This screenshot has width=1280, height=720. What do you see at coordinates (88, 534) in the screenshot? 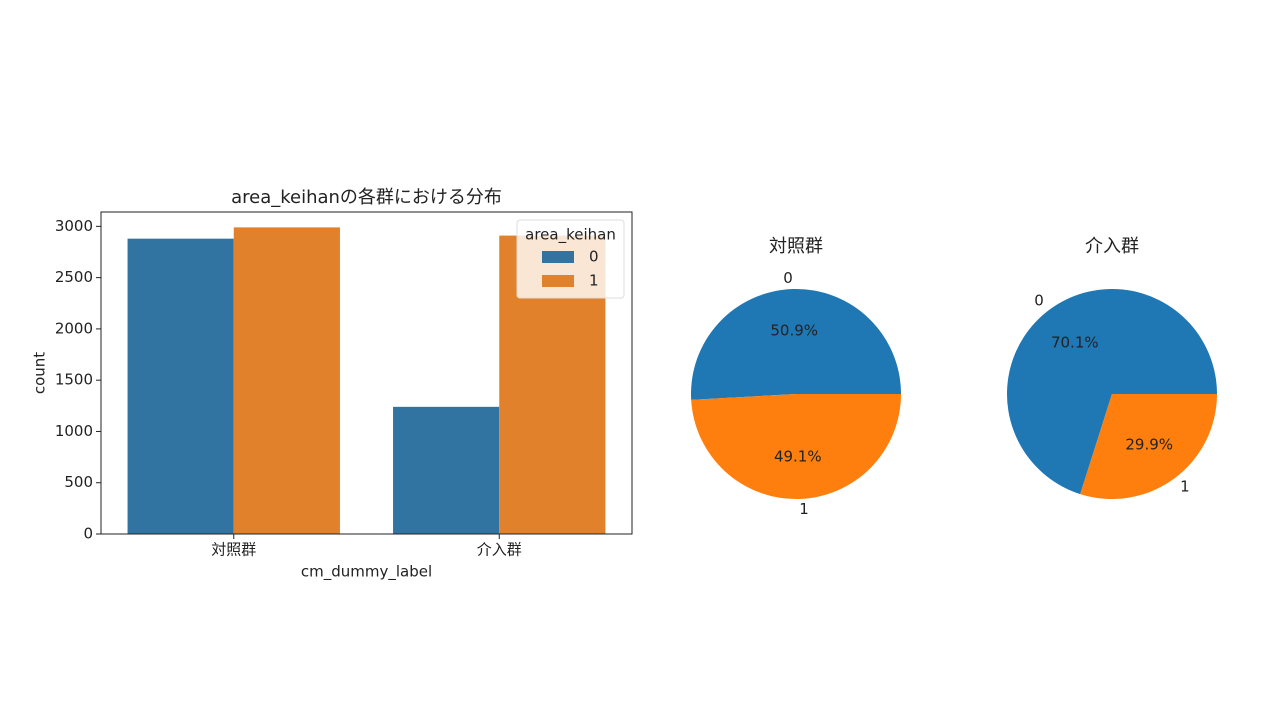
I see `y-tick-label: 0` at bounding box center [88, 534].